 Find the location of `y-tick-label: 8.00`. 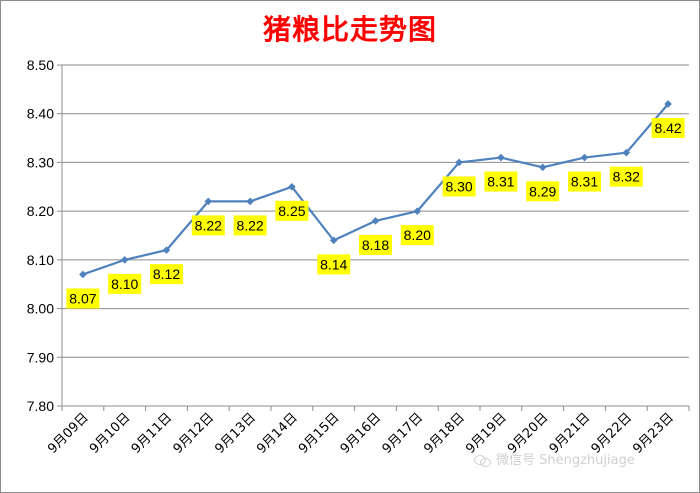

y-tick-label: 8.00 is located at coordinates (40, 309).